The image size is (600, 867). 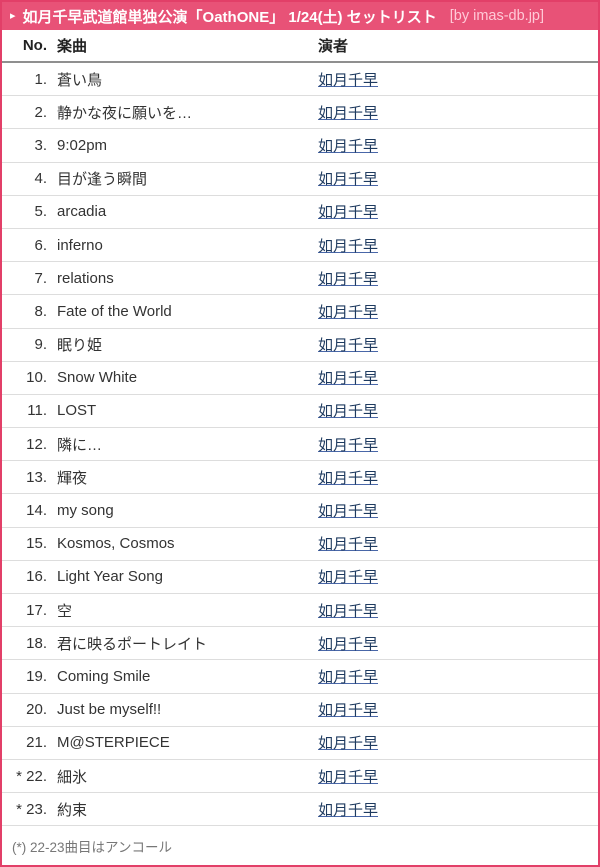 What do you see at coordinates (300, 80) in the screenshot?
I see `table-row: 1. 蒼い鳥 如月千早` at bounding box center [300, 80].